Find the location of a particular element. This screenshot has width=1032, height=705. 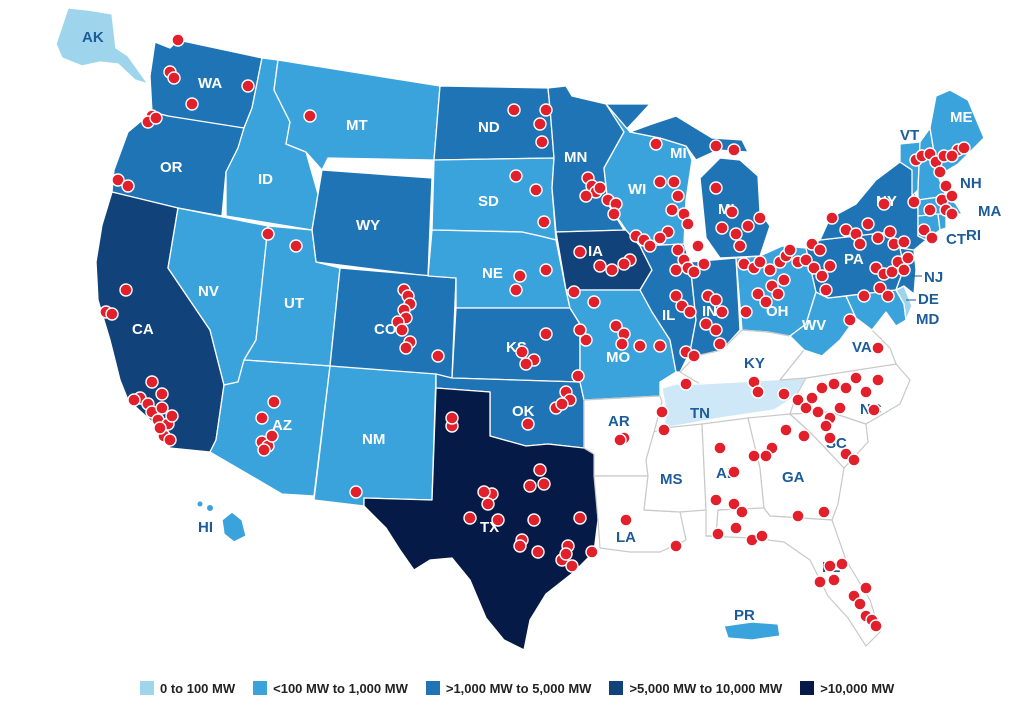

label-MI-upper: MI is located at coordinates (678, 153).